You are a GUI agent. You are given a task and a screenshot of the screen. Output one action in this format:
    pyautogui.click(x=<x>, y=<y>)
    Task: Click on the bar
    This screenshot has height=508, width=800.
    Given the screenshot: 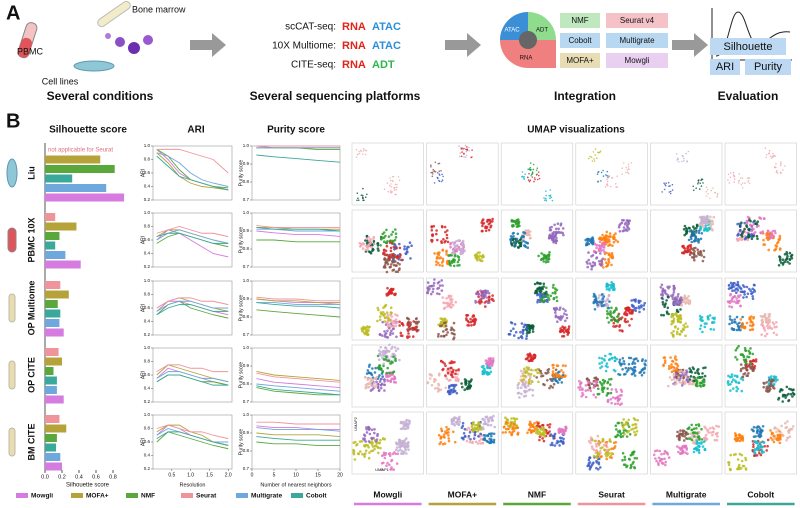 What is the action you would take?
    pyautogui.click(x=50, y=245)
    